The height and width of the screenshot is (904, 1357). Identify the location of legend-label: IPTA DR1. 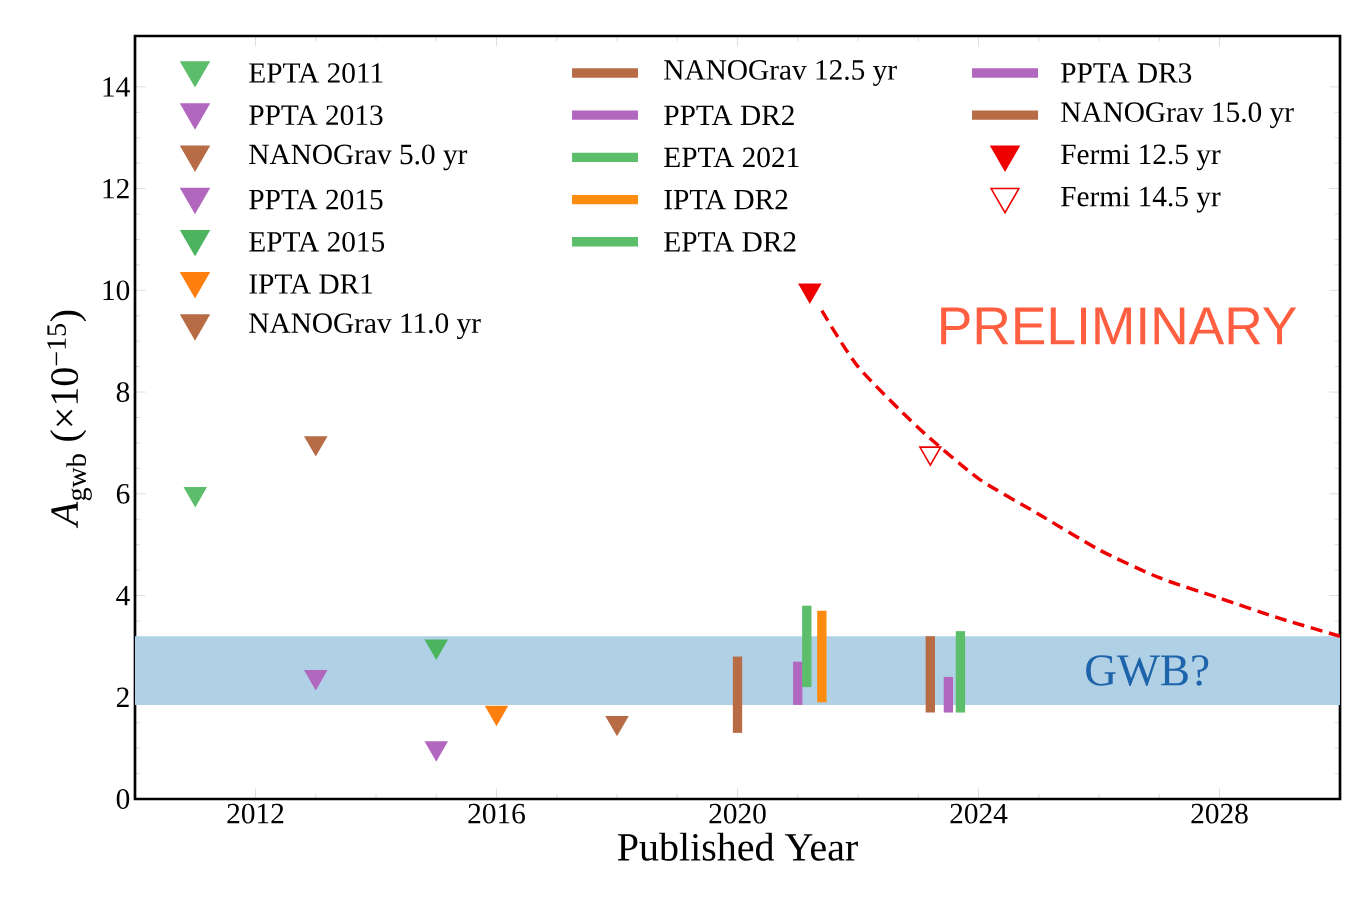
(311, 284).